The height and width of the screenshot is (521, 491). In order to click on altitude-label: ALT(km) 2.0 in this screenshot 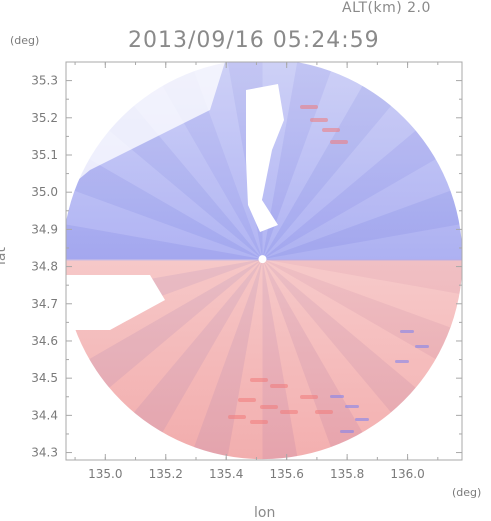, I will do `click(386, 8)`.